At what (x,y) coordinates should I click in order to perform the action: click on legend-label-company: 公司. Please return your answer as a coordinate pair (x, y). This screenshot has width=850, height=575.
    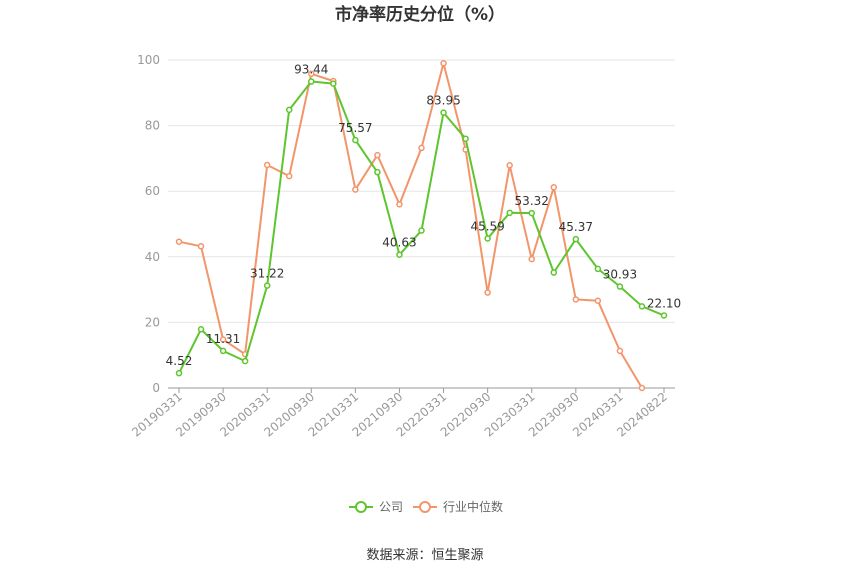
    Looking at the image, I should click on (391, 507).